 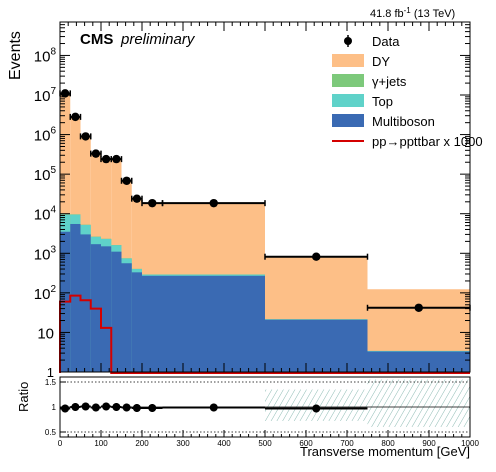 What do you see at coordinates (385, 451) in the screenshot?
I see `x-axis-label: Transverse momentum [GeV]` at bounding box center [385, 451].